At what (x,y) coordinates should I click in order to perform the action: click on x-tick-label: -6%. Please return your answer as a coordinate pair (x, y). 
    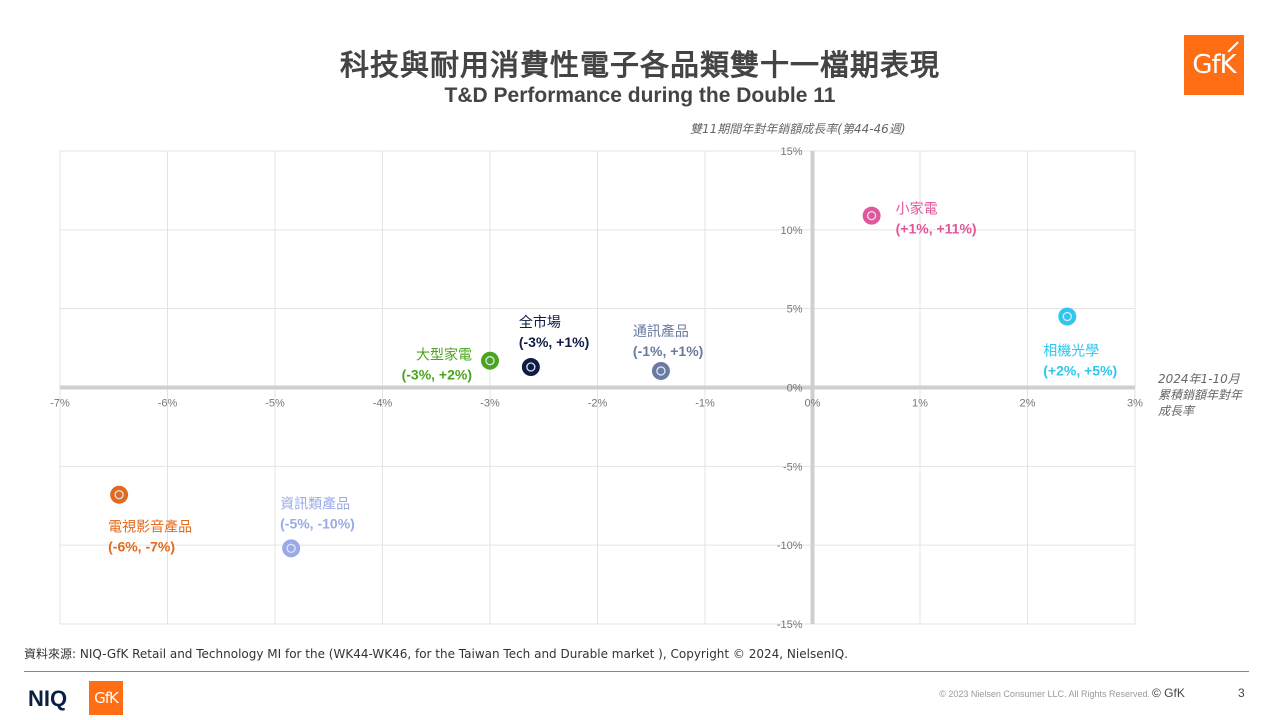
    Looking at the image, I should click on (168, 404).